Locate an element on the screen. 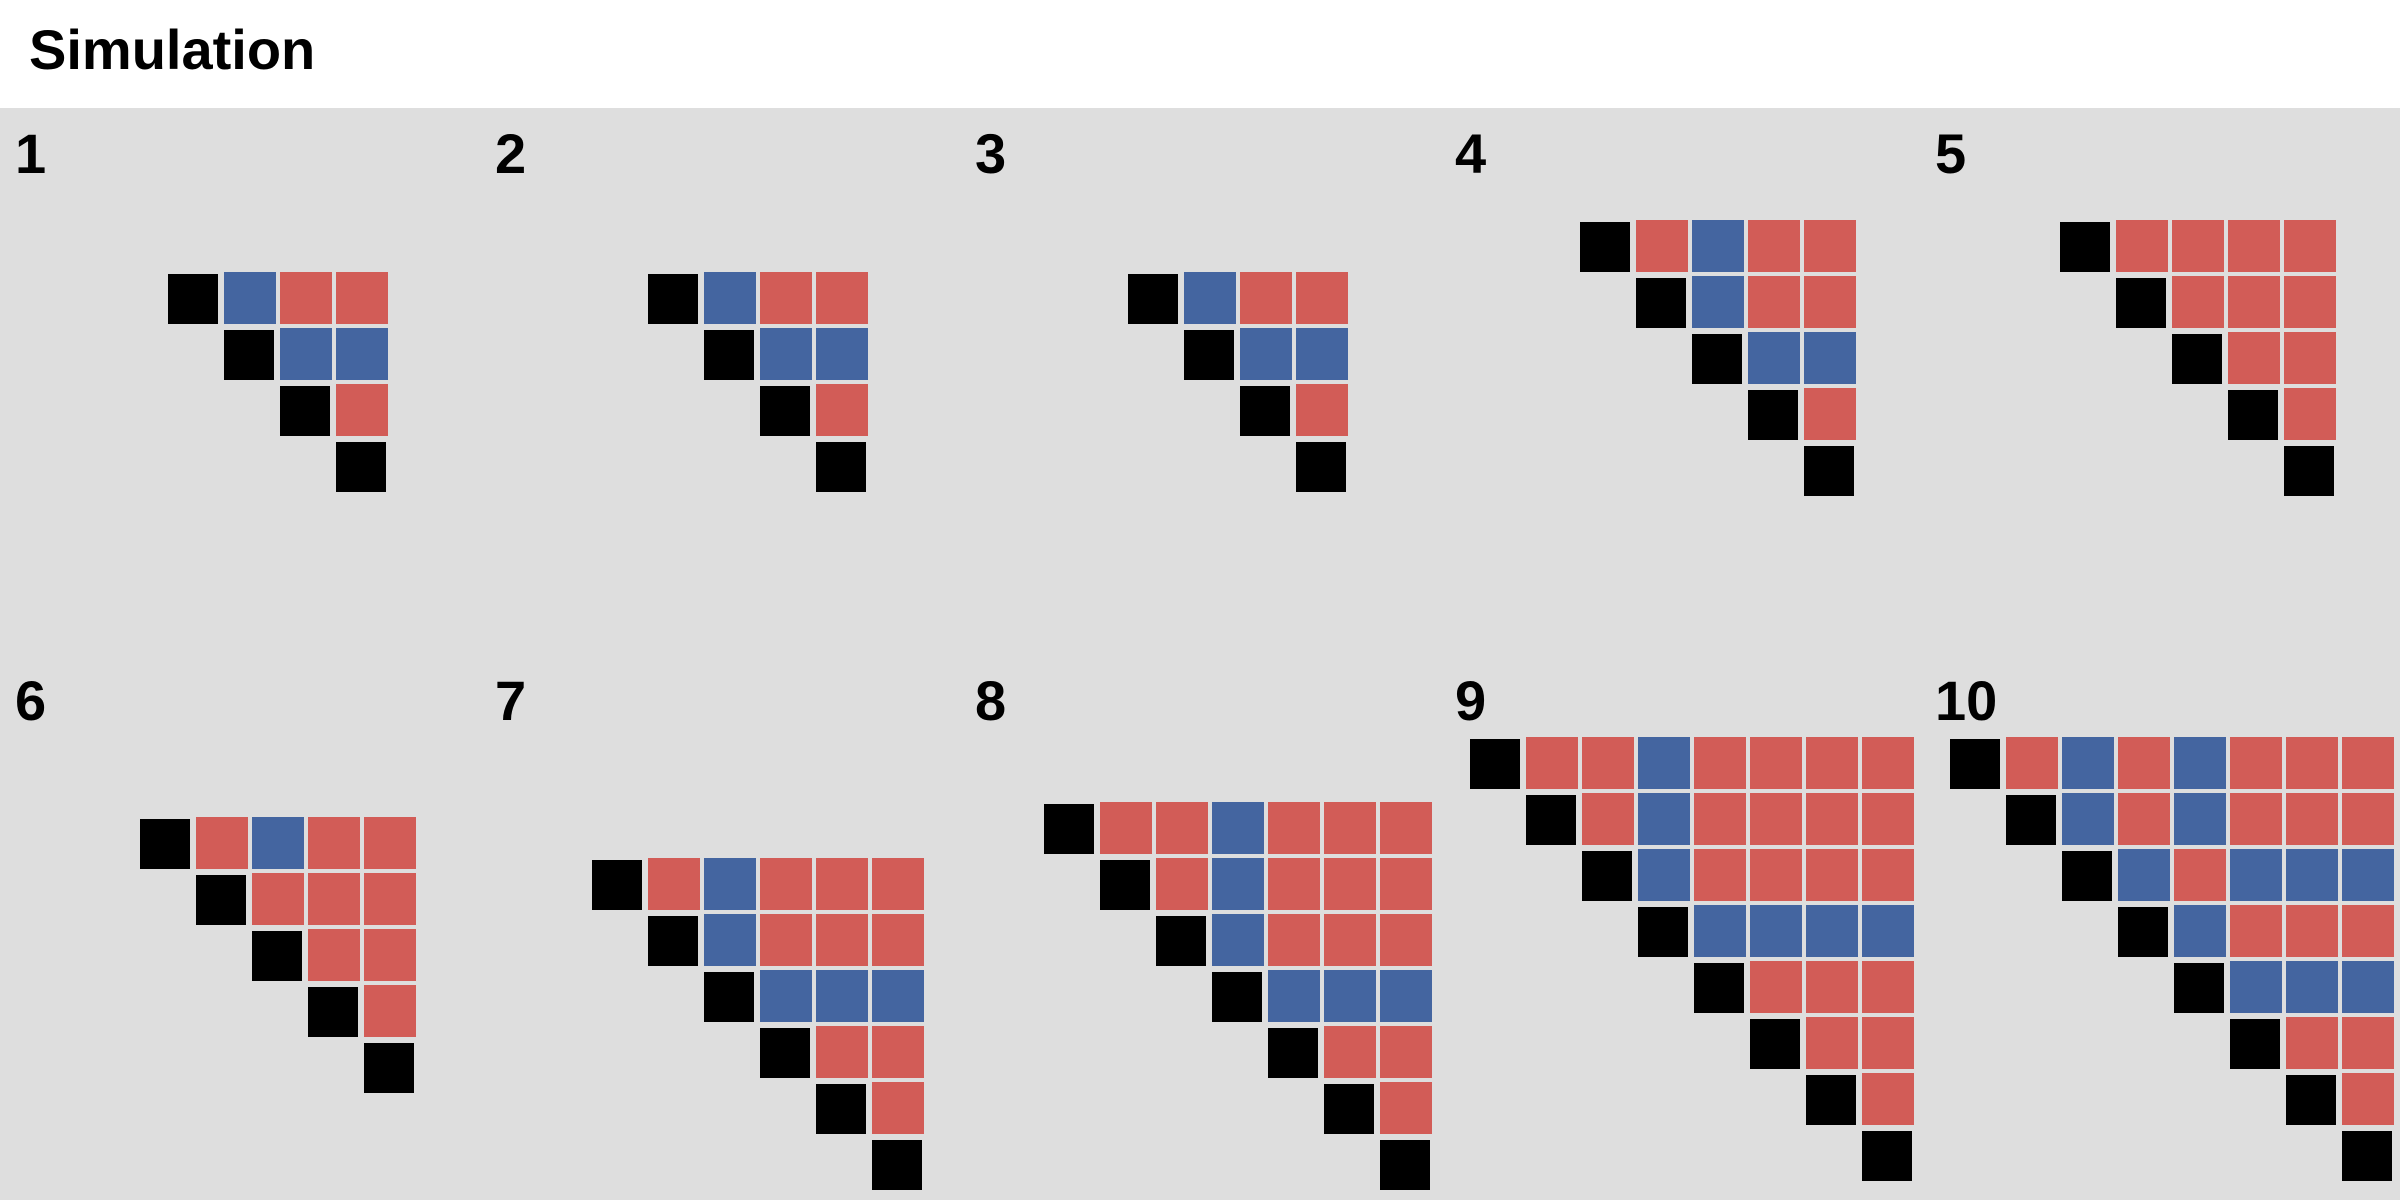  simulation-panel-6: 6 is located at coordinates (240, 927).